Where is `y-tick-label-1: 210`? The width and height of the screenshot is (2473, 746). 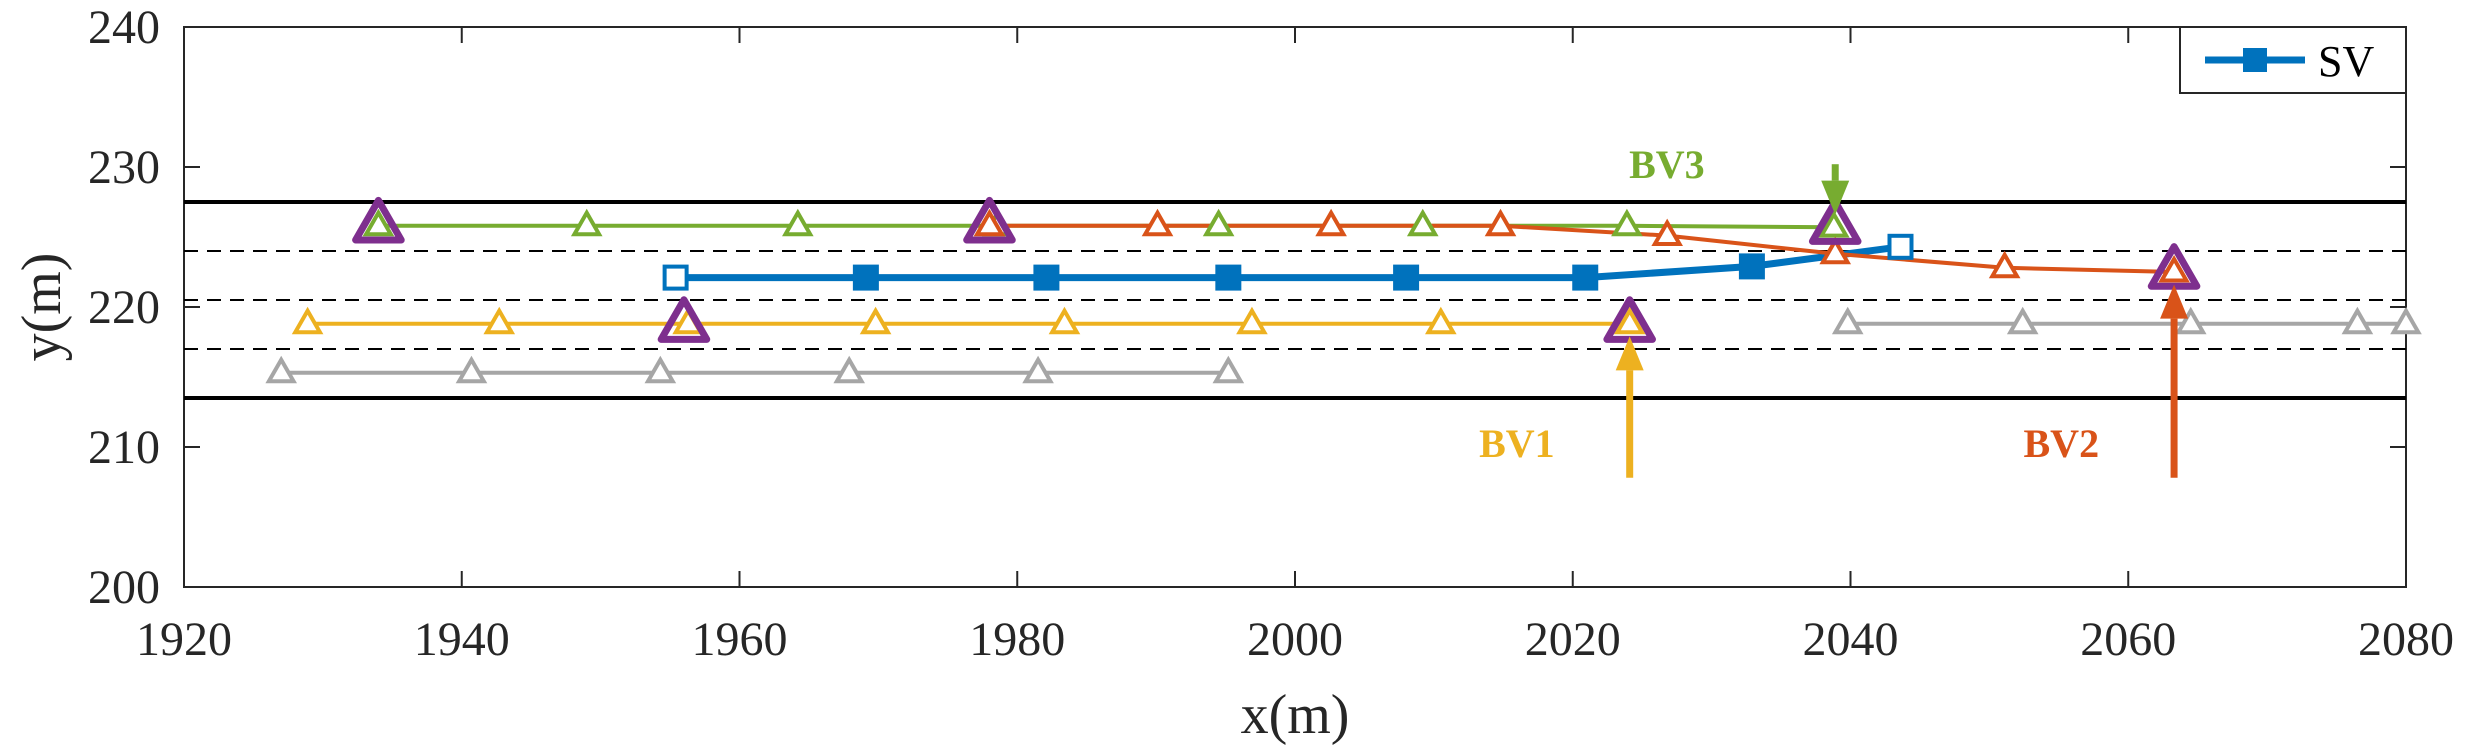 y-tick-label-1: 210 is located at coordinates (124, 447).